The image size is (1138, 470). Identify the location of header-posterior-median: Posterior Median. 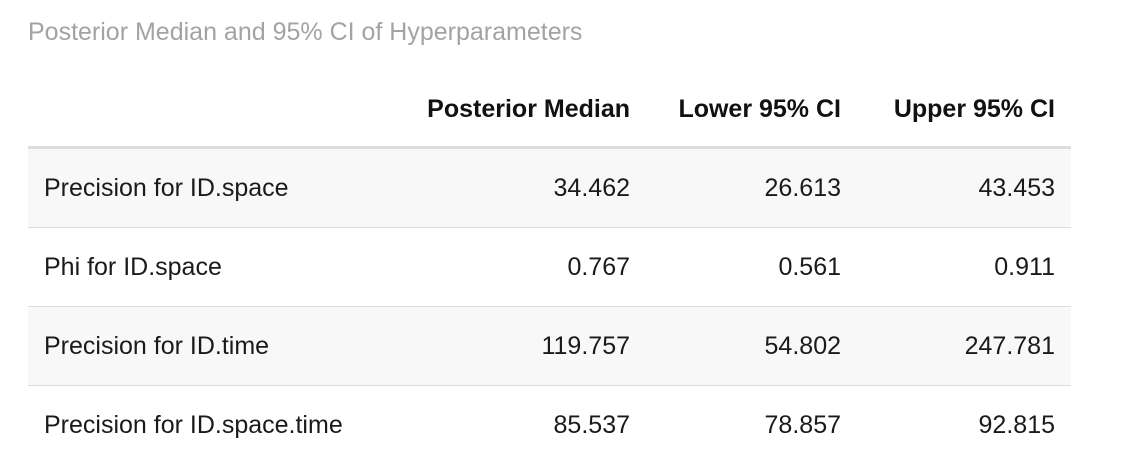
(535, 110).